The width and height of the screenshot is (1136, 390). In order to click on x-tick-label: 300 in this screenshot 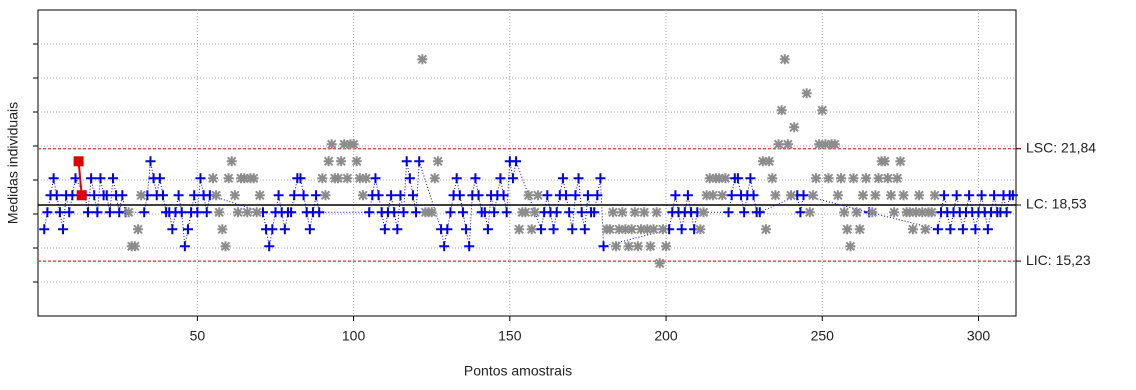, I will do `click(979, 336)`.